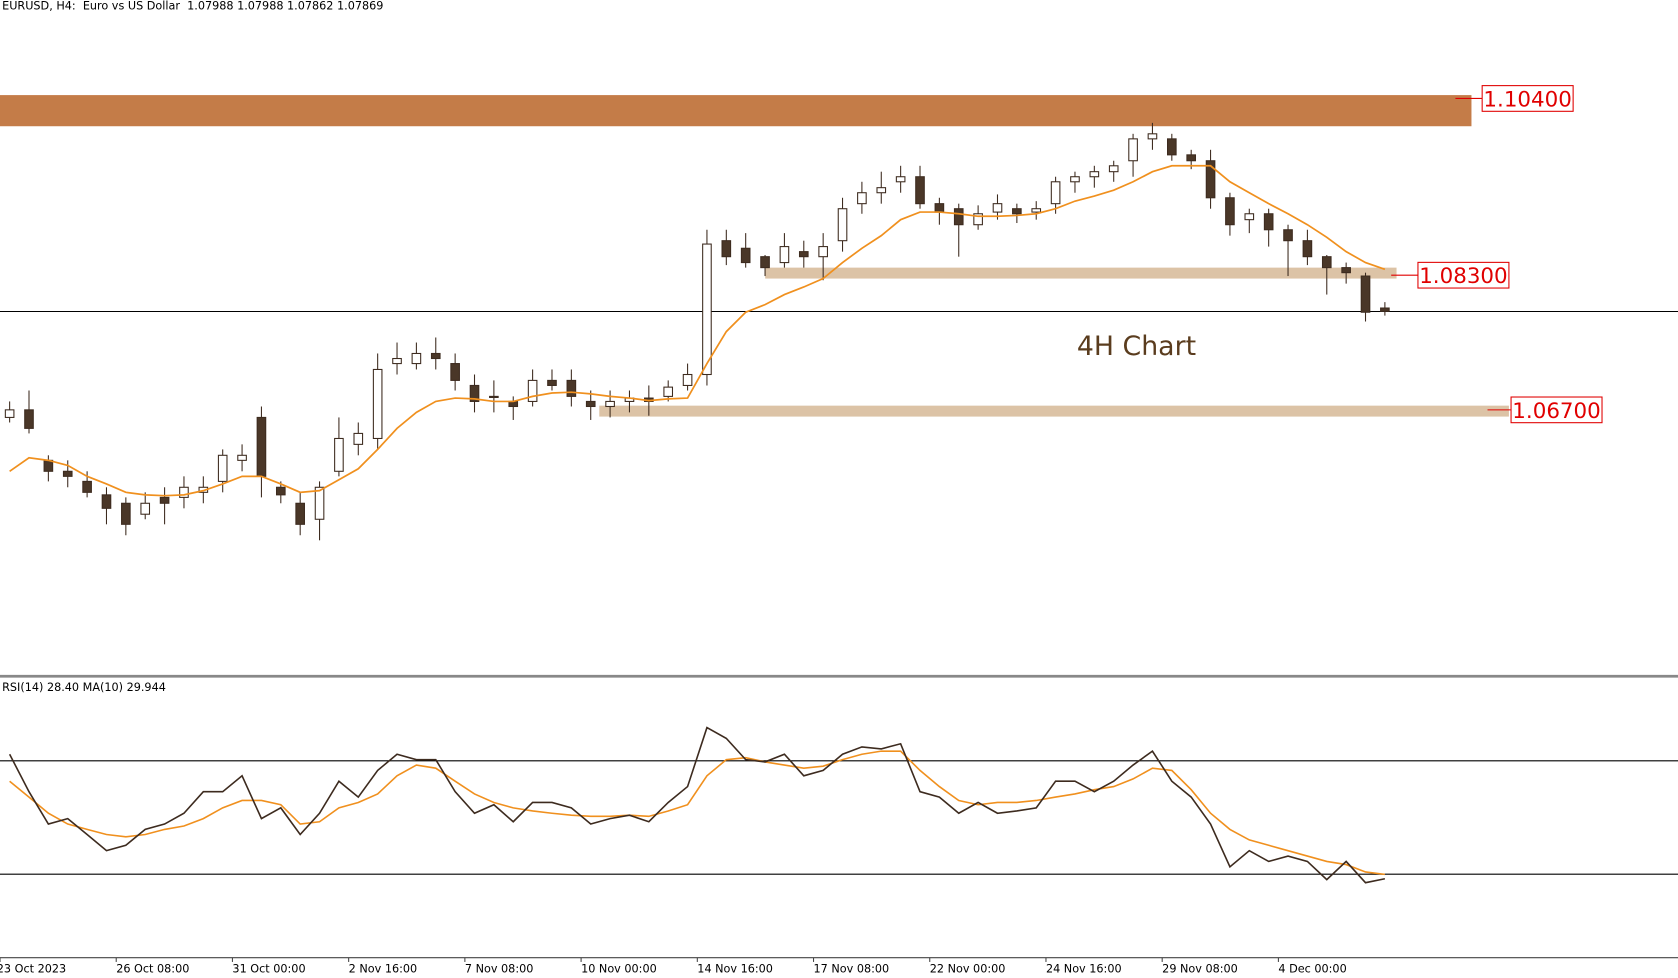 Image resolution: width=1678 pixels, height=978 pixels. Describe the element at coordinates (499, 969) in the screenshot. I see `x-tick-label: 7 Nov 08:00` at that location.